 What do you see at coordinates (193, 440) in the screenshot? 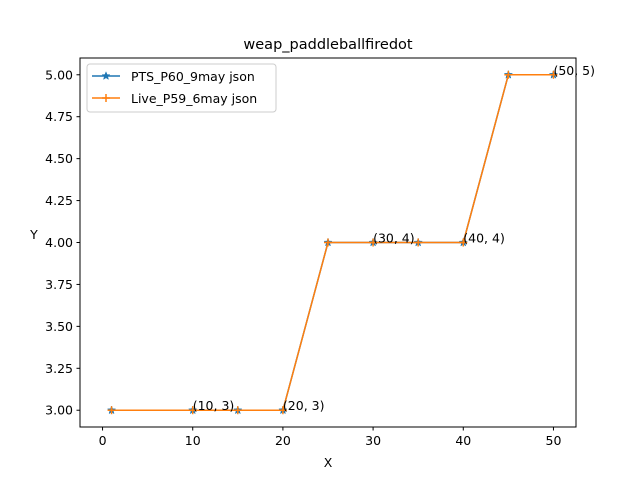
I see `x-tick-label: 10` at bounding box center [193, 440].